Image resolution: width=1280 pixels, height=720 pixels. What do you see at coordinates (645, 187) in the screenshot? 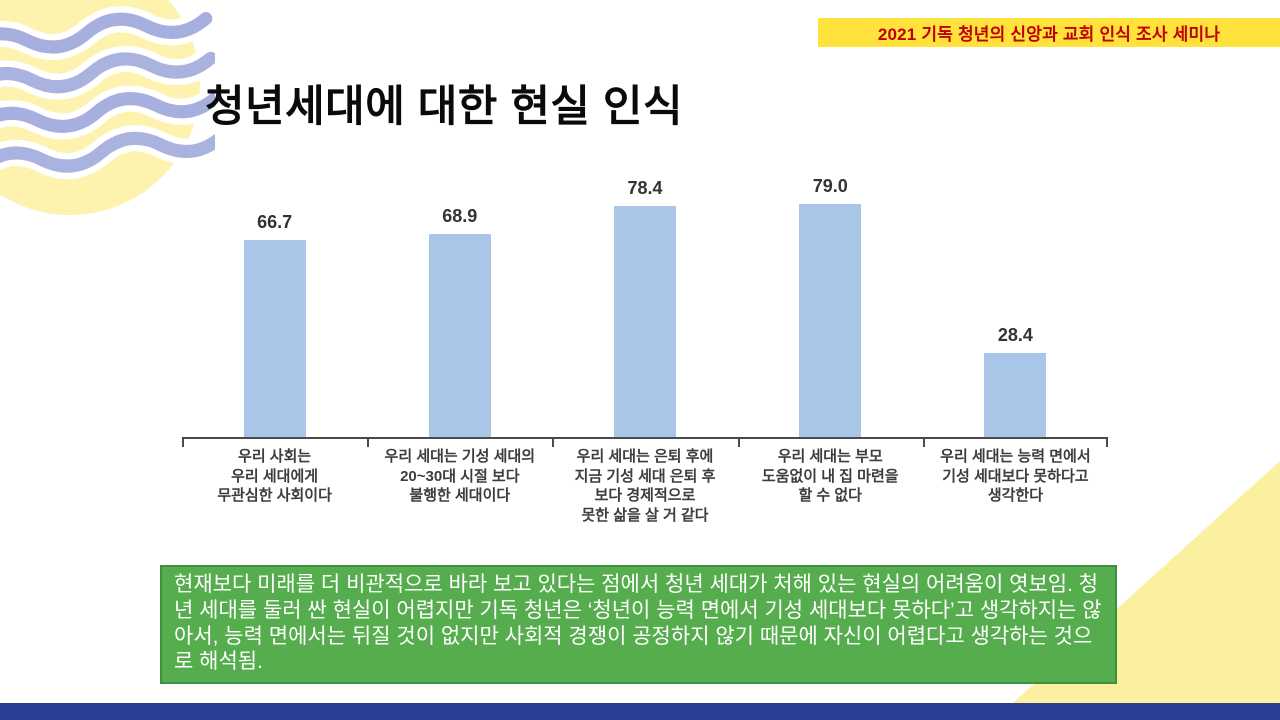
I see `bar-value-label: 78.4` at bounding box center [645, 187].